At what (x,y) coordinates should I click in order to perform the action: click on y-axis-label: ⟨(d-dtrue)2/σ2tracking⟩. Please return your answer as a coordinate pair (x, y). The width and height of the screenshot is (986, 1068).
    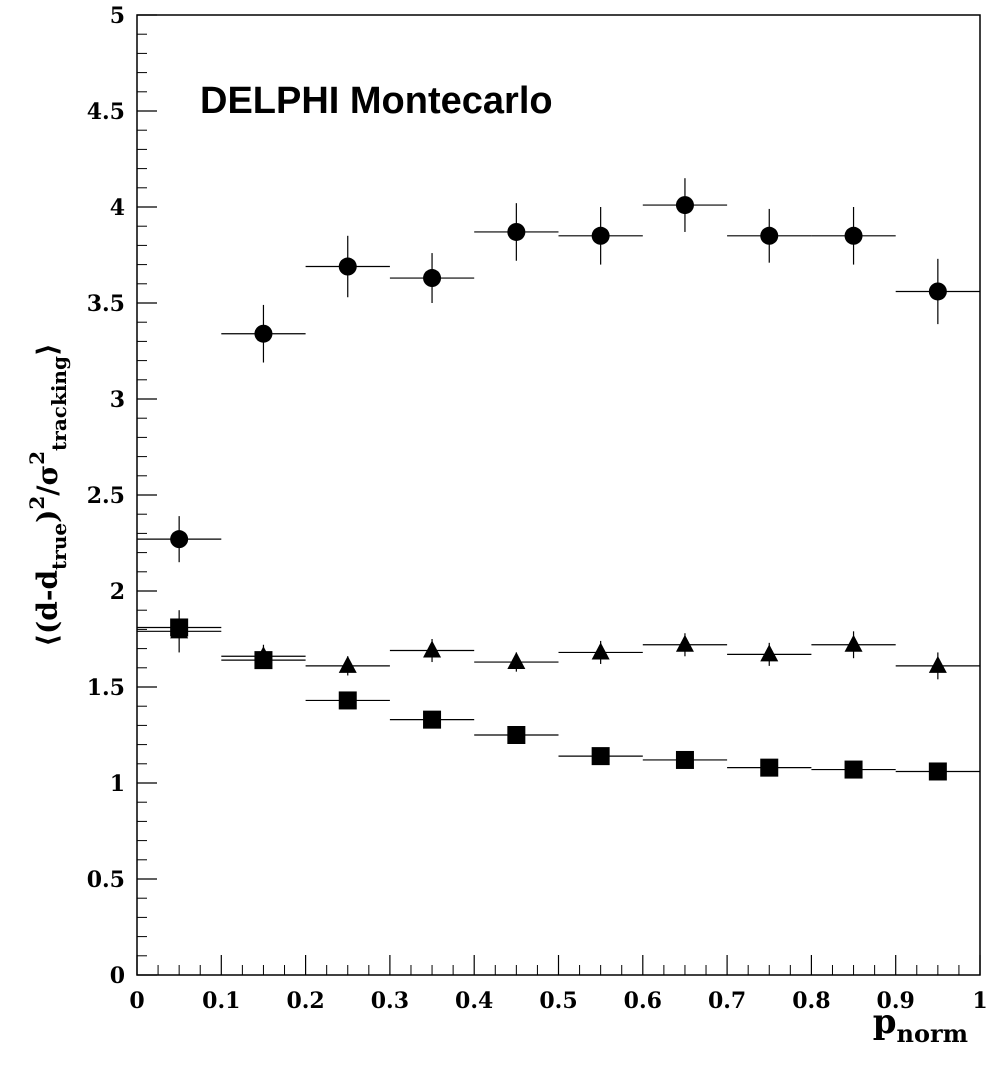
    Looking at the image, I should click on (48, 495).